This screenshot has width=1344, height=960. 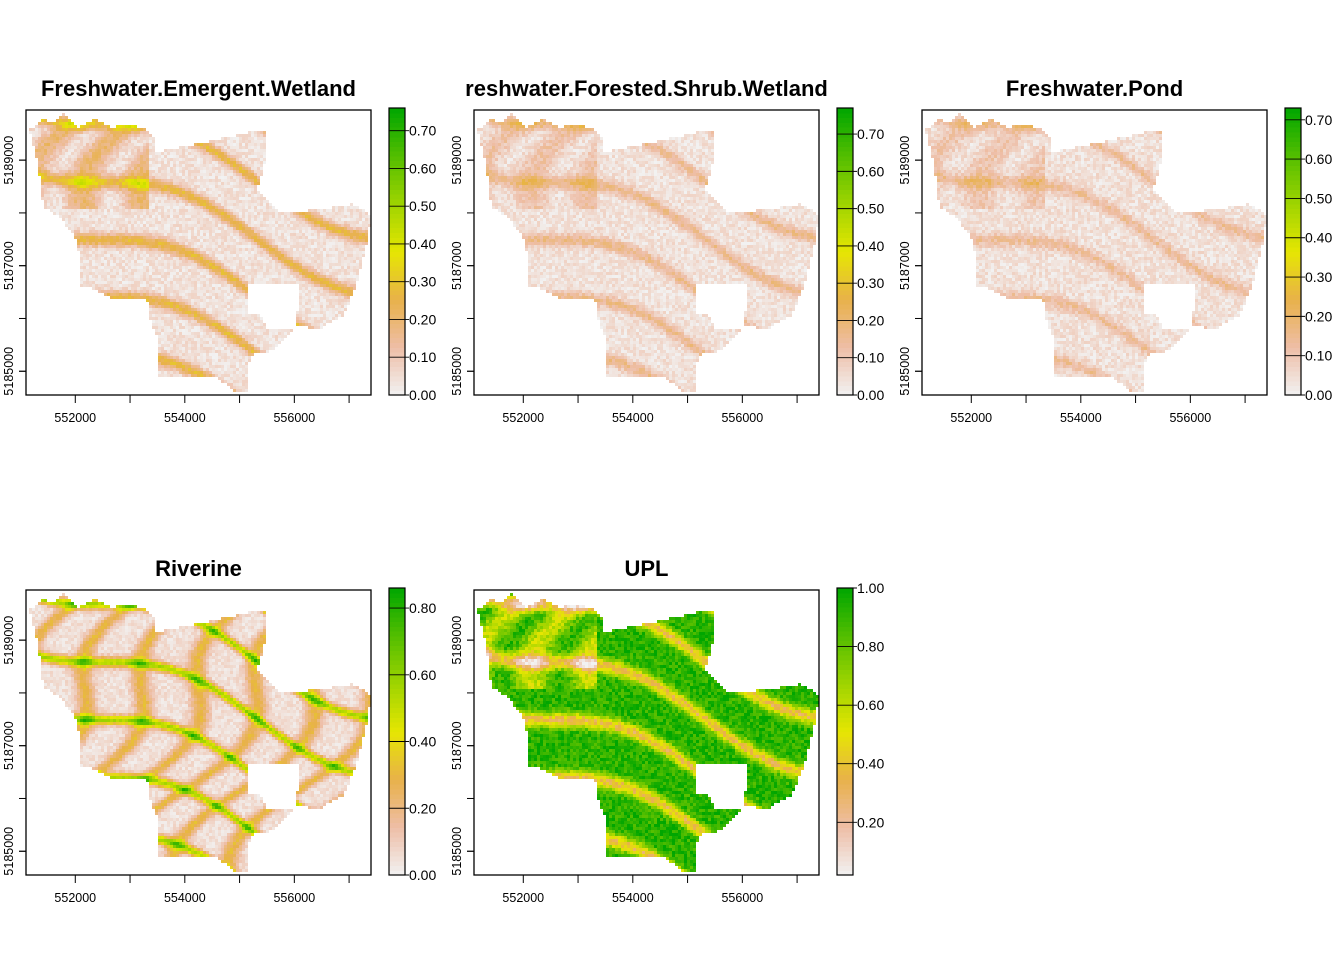 What do you see at coordinates (294, 898) in the screenshot?
I see `x-tick-label: 556000` at bounding box center [294, 898].